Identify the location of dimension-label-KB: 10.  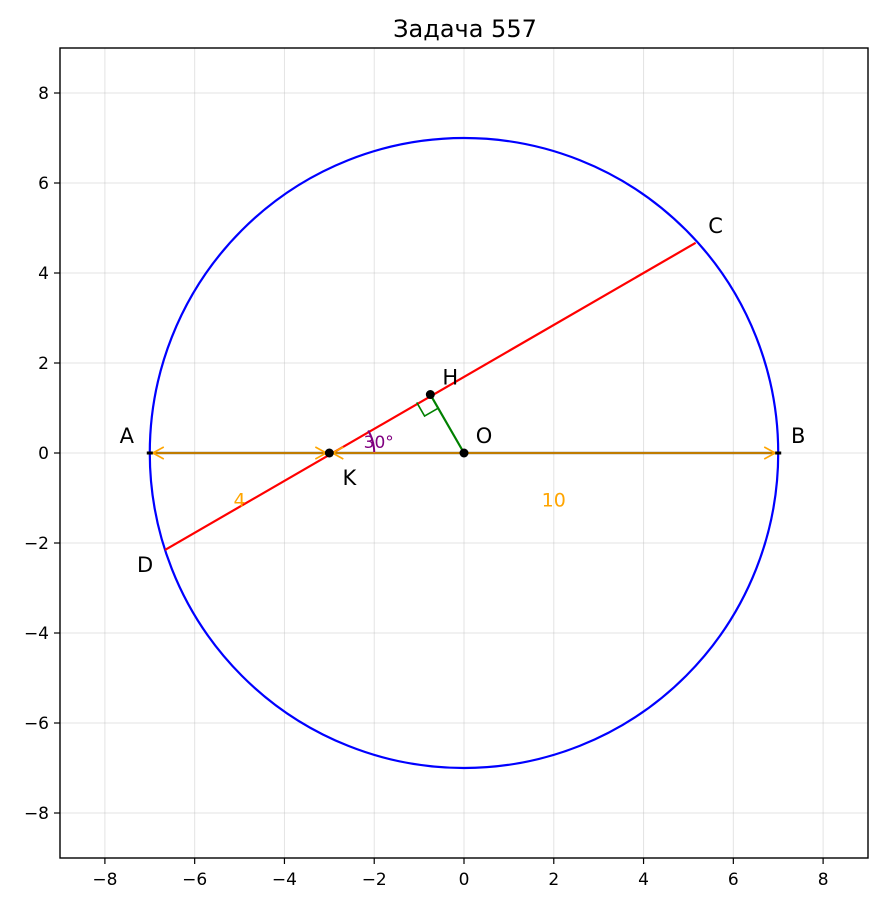
(554, 500).